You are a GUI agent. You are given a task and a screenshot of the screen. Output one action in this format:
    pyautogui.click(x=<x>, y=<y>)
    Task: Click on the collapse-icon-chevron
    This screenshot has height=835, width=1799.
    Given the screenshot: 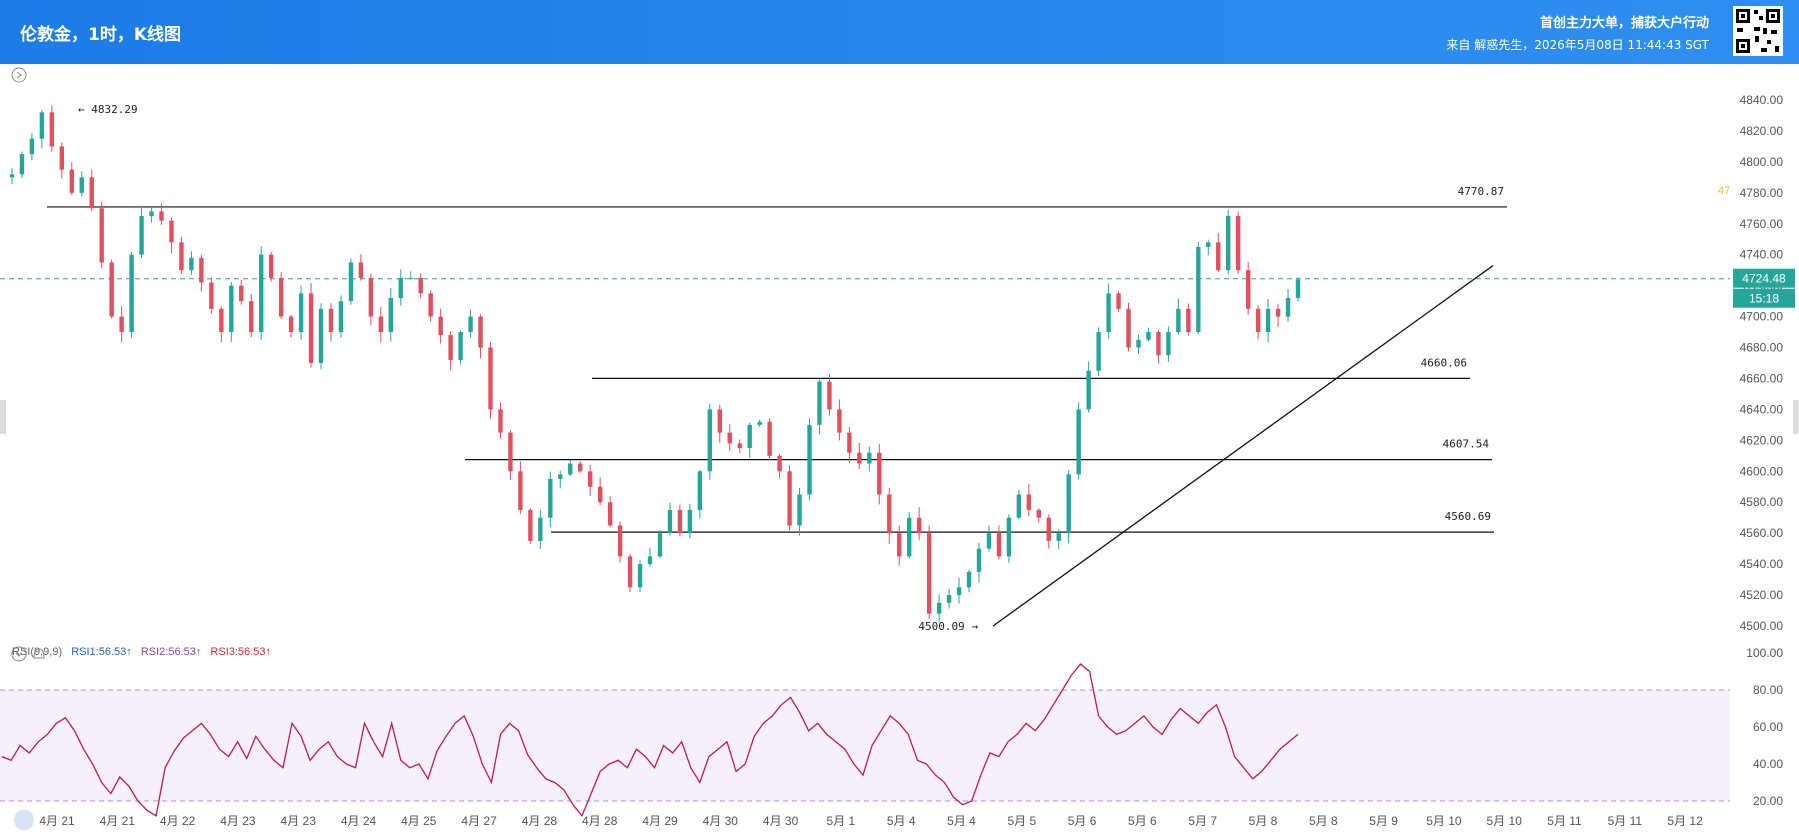 What is the action you would take?
    pyautogui.click(x=19, y=654)
    